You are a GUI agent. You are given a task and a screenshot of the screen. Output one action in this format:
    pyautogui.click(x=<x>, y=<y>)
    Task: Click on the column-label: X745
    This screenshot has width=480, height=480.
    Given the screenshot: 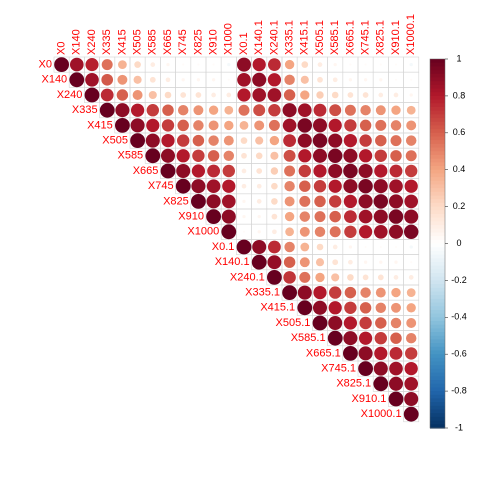 What is the action you would take?
    pyautogui.click(x=183, y=42)
    